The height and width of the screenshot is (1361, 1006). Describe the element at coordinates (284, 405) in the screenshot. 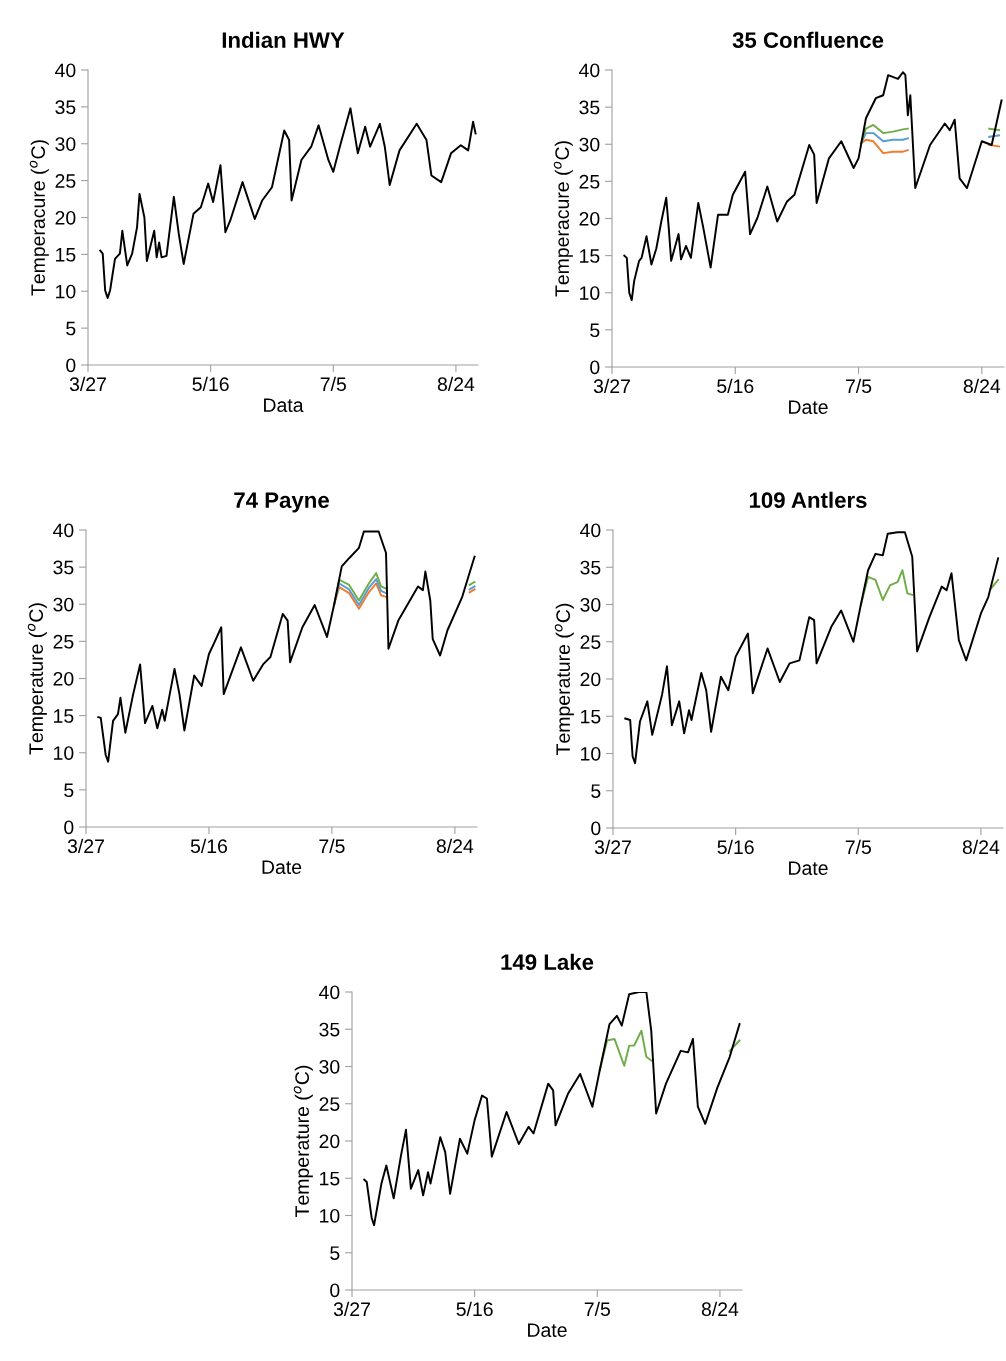

I see `x-axis-title: Data` at that location.